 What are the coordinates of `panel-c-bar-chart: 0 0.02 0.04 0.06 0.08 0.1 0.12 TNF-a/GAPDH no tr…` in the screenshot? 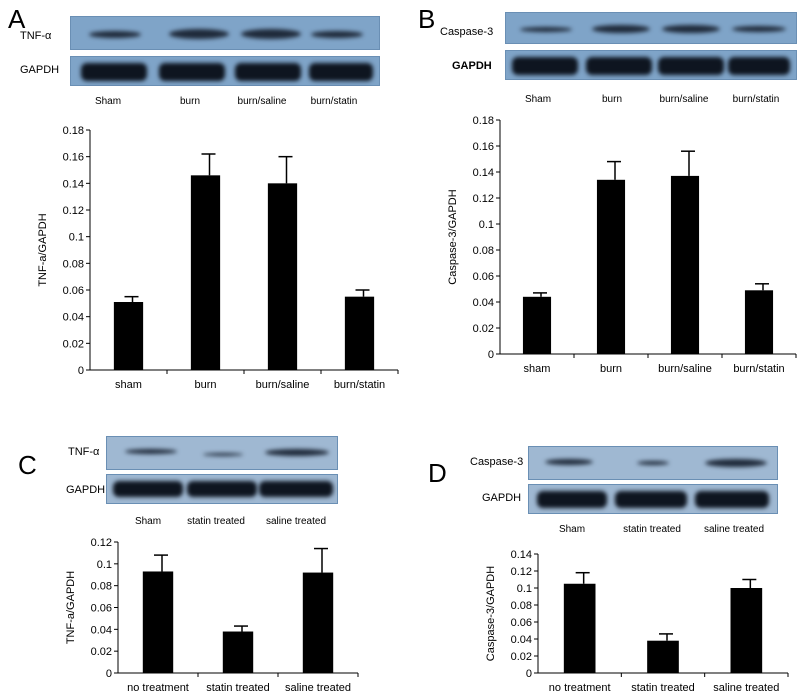 It's located at (212, 615).